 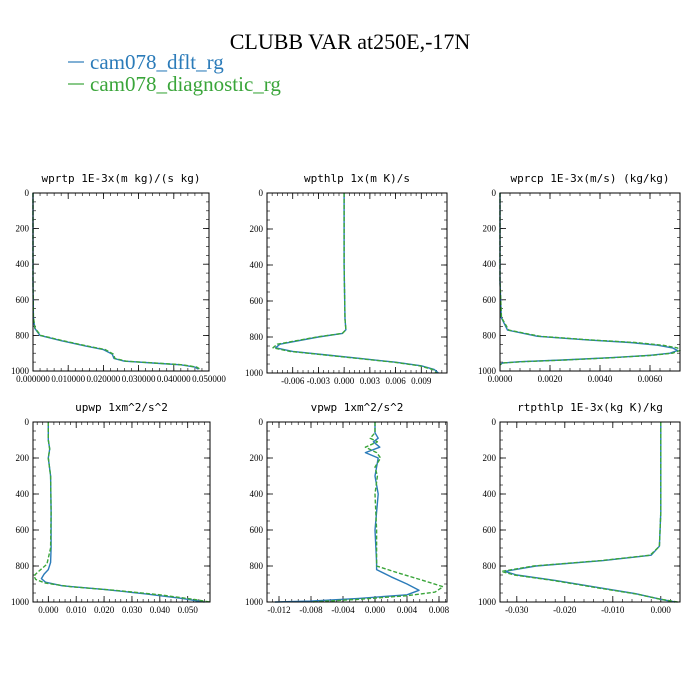 I want to click on panel-title: vpwp 1xm^2/s^2, so click(x=357, y=407).